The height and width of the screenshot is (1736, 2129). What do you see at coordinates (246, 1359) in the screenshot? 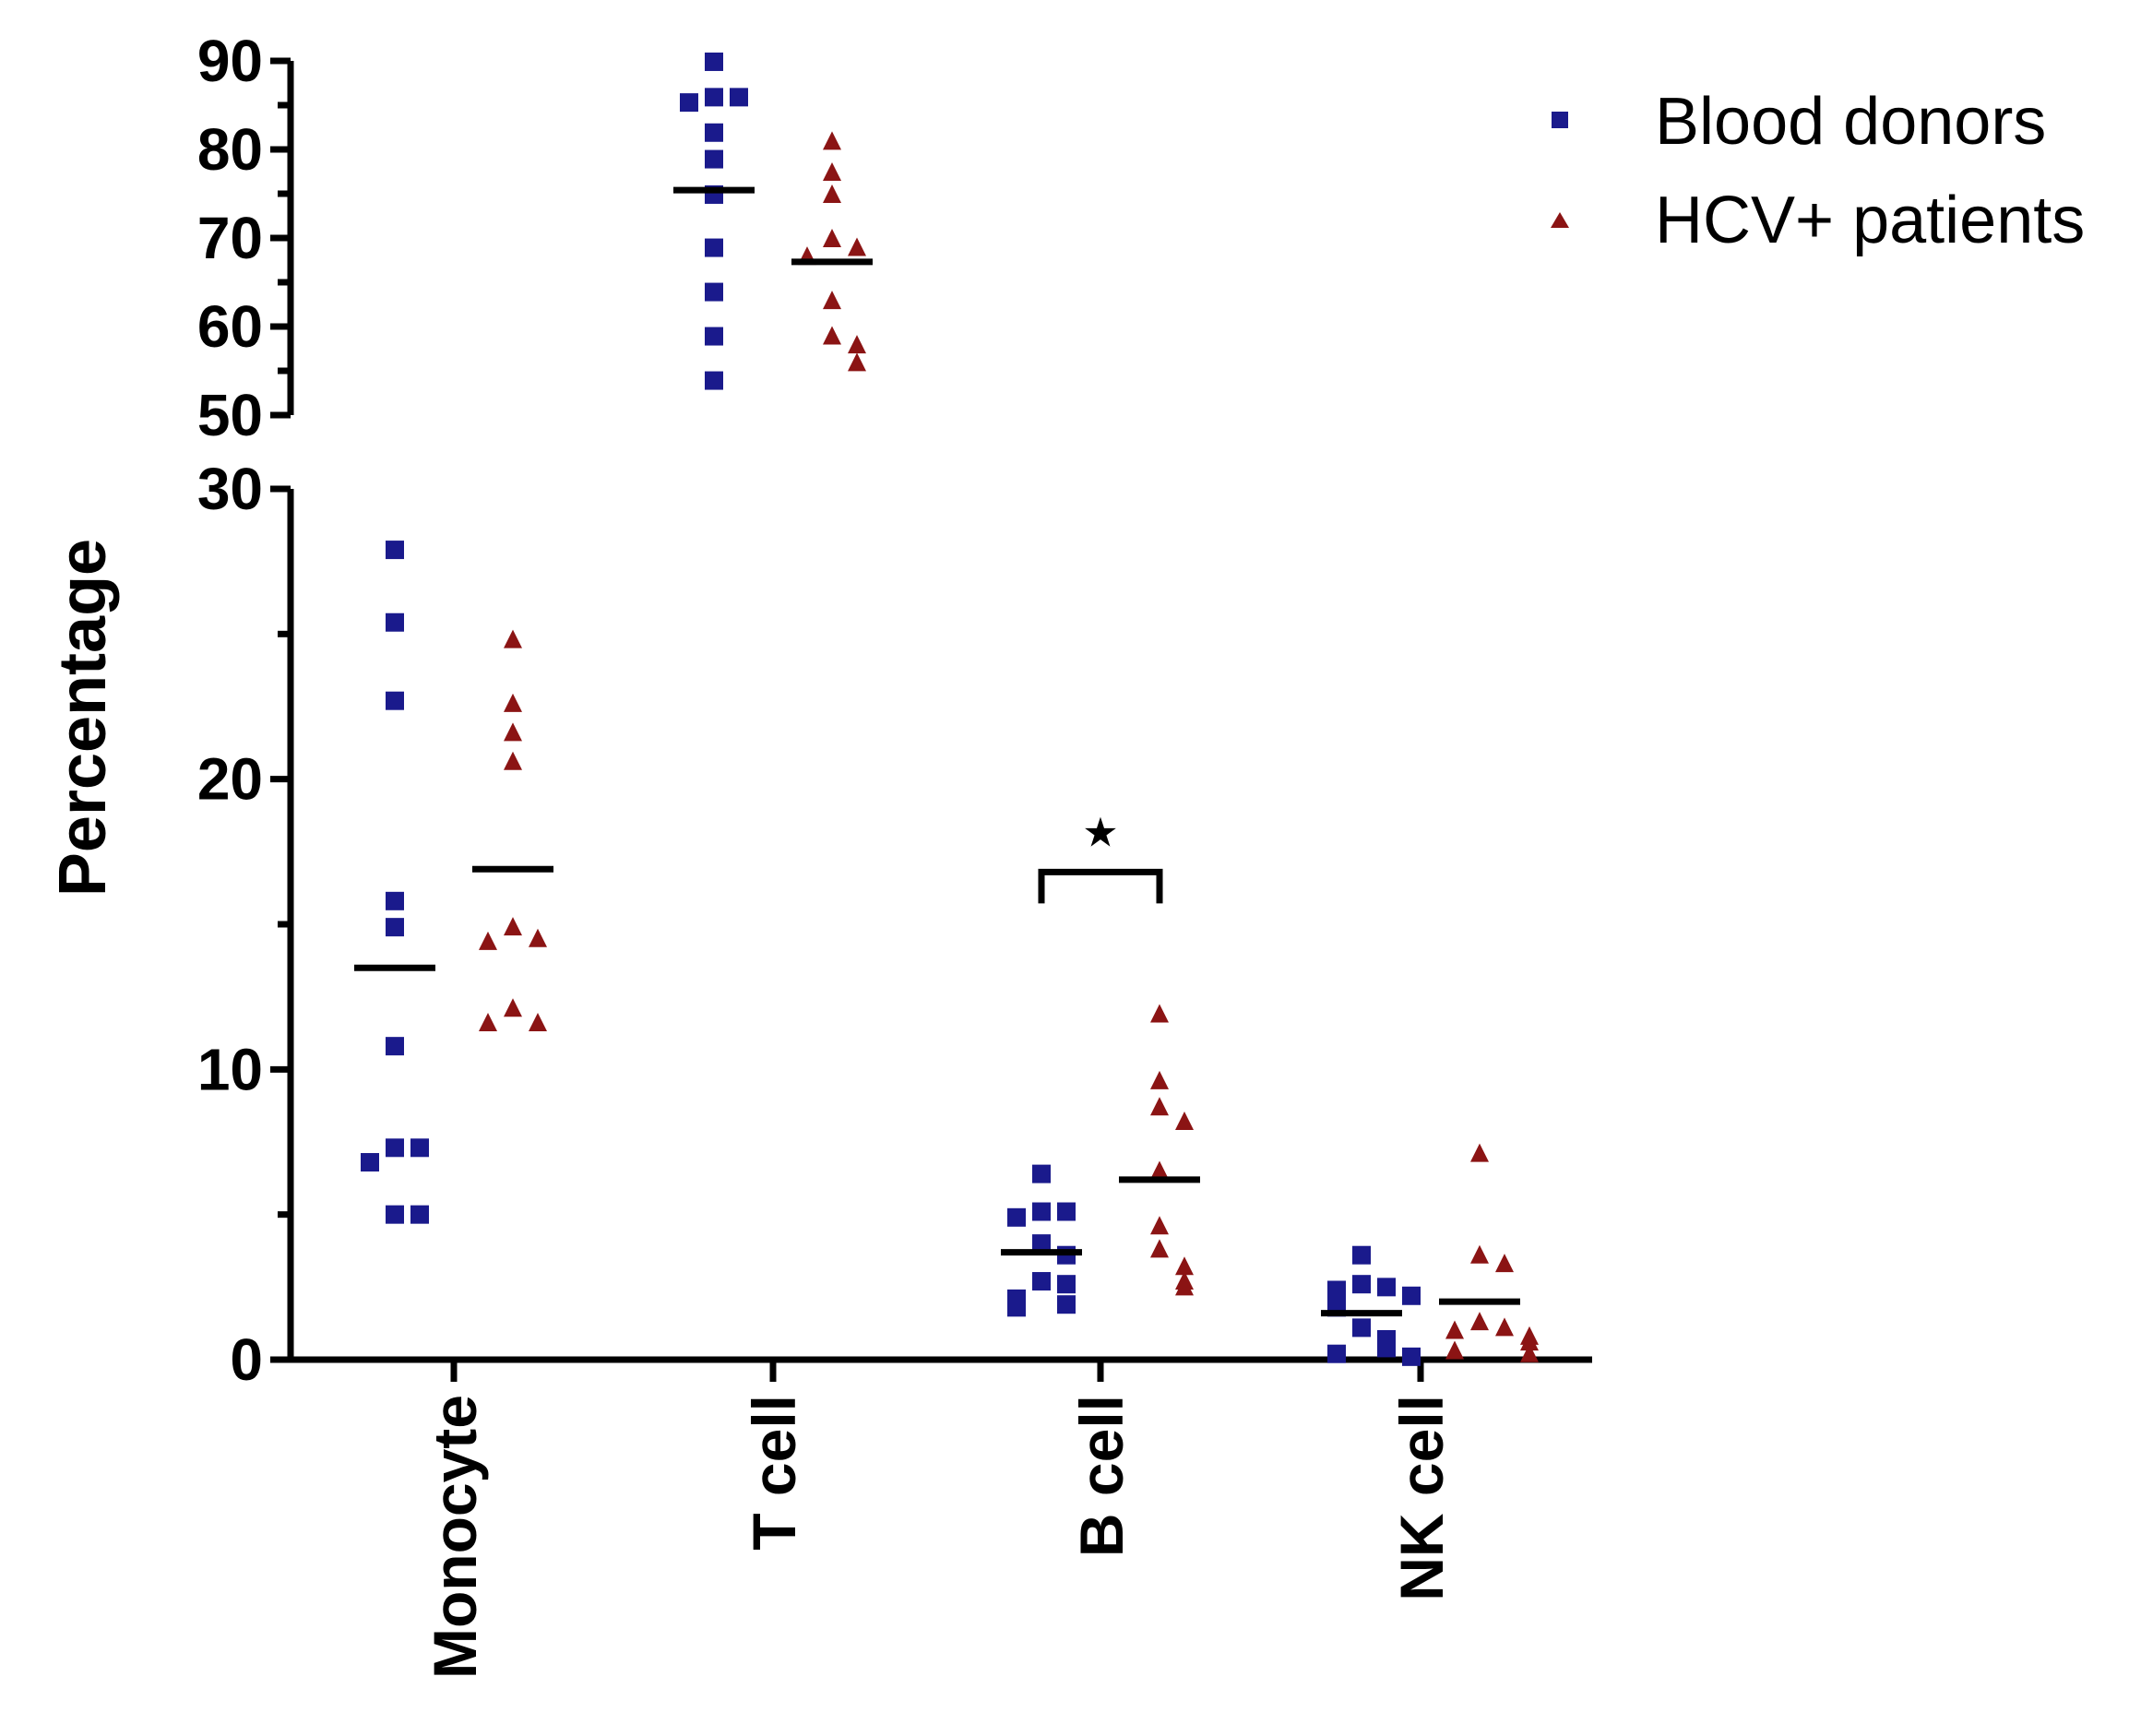
I see `y-tick-label-lower-0: 0` at bounding box center [246, 1359].